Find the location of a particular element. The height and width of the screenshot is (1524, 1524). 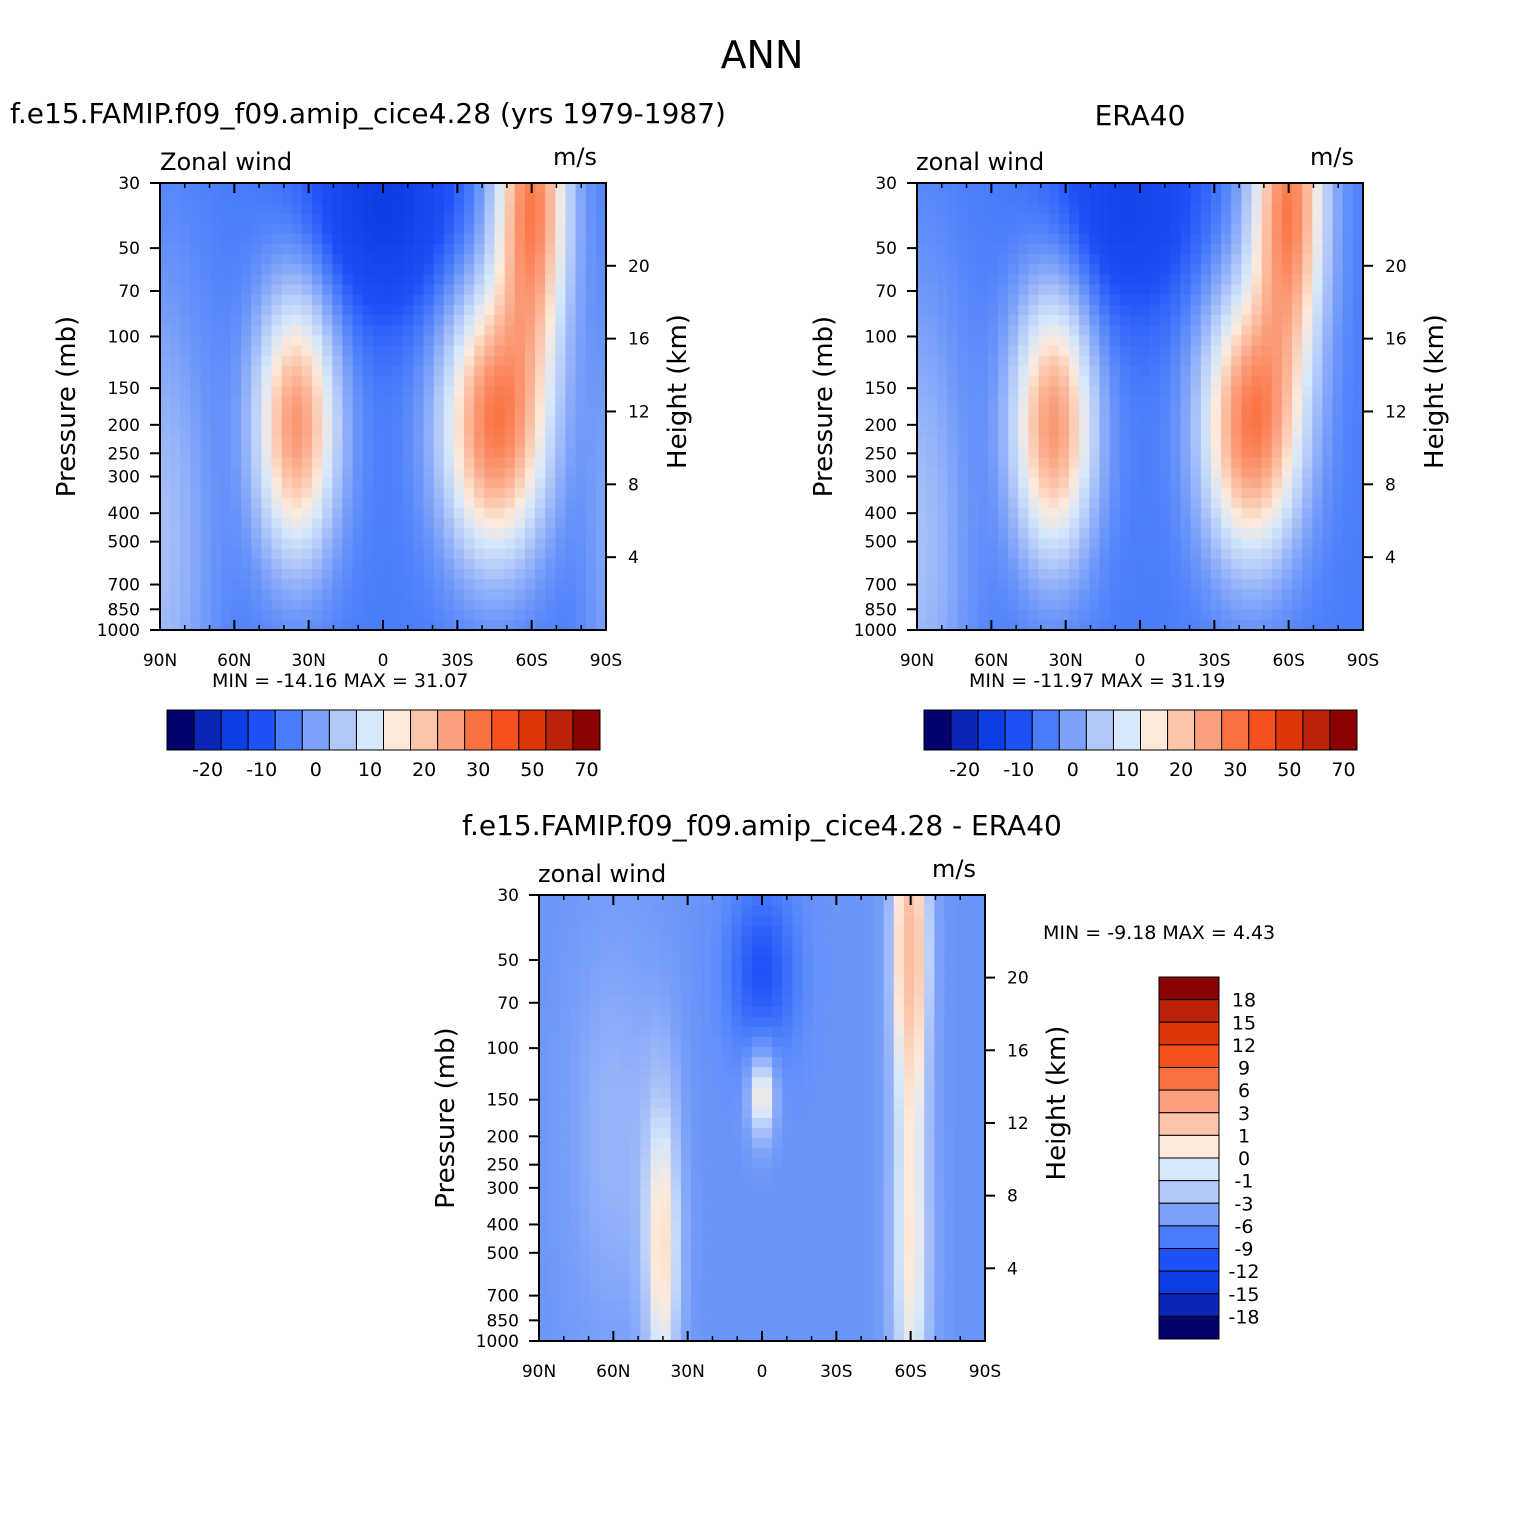

y-tick-label: 250 is located at coordinates (881, 454).